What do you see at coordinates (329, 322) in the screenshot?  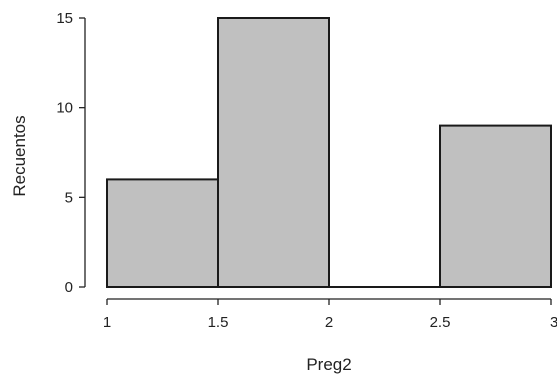 I see `x-tick-label: 2` at bounding box center [329, 322].